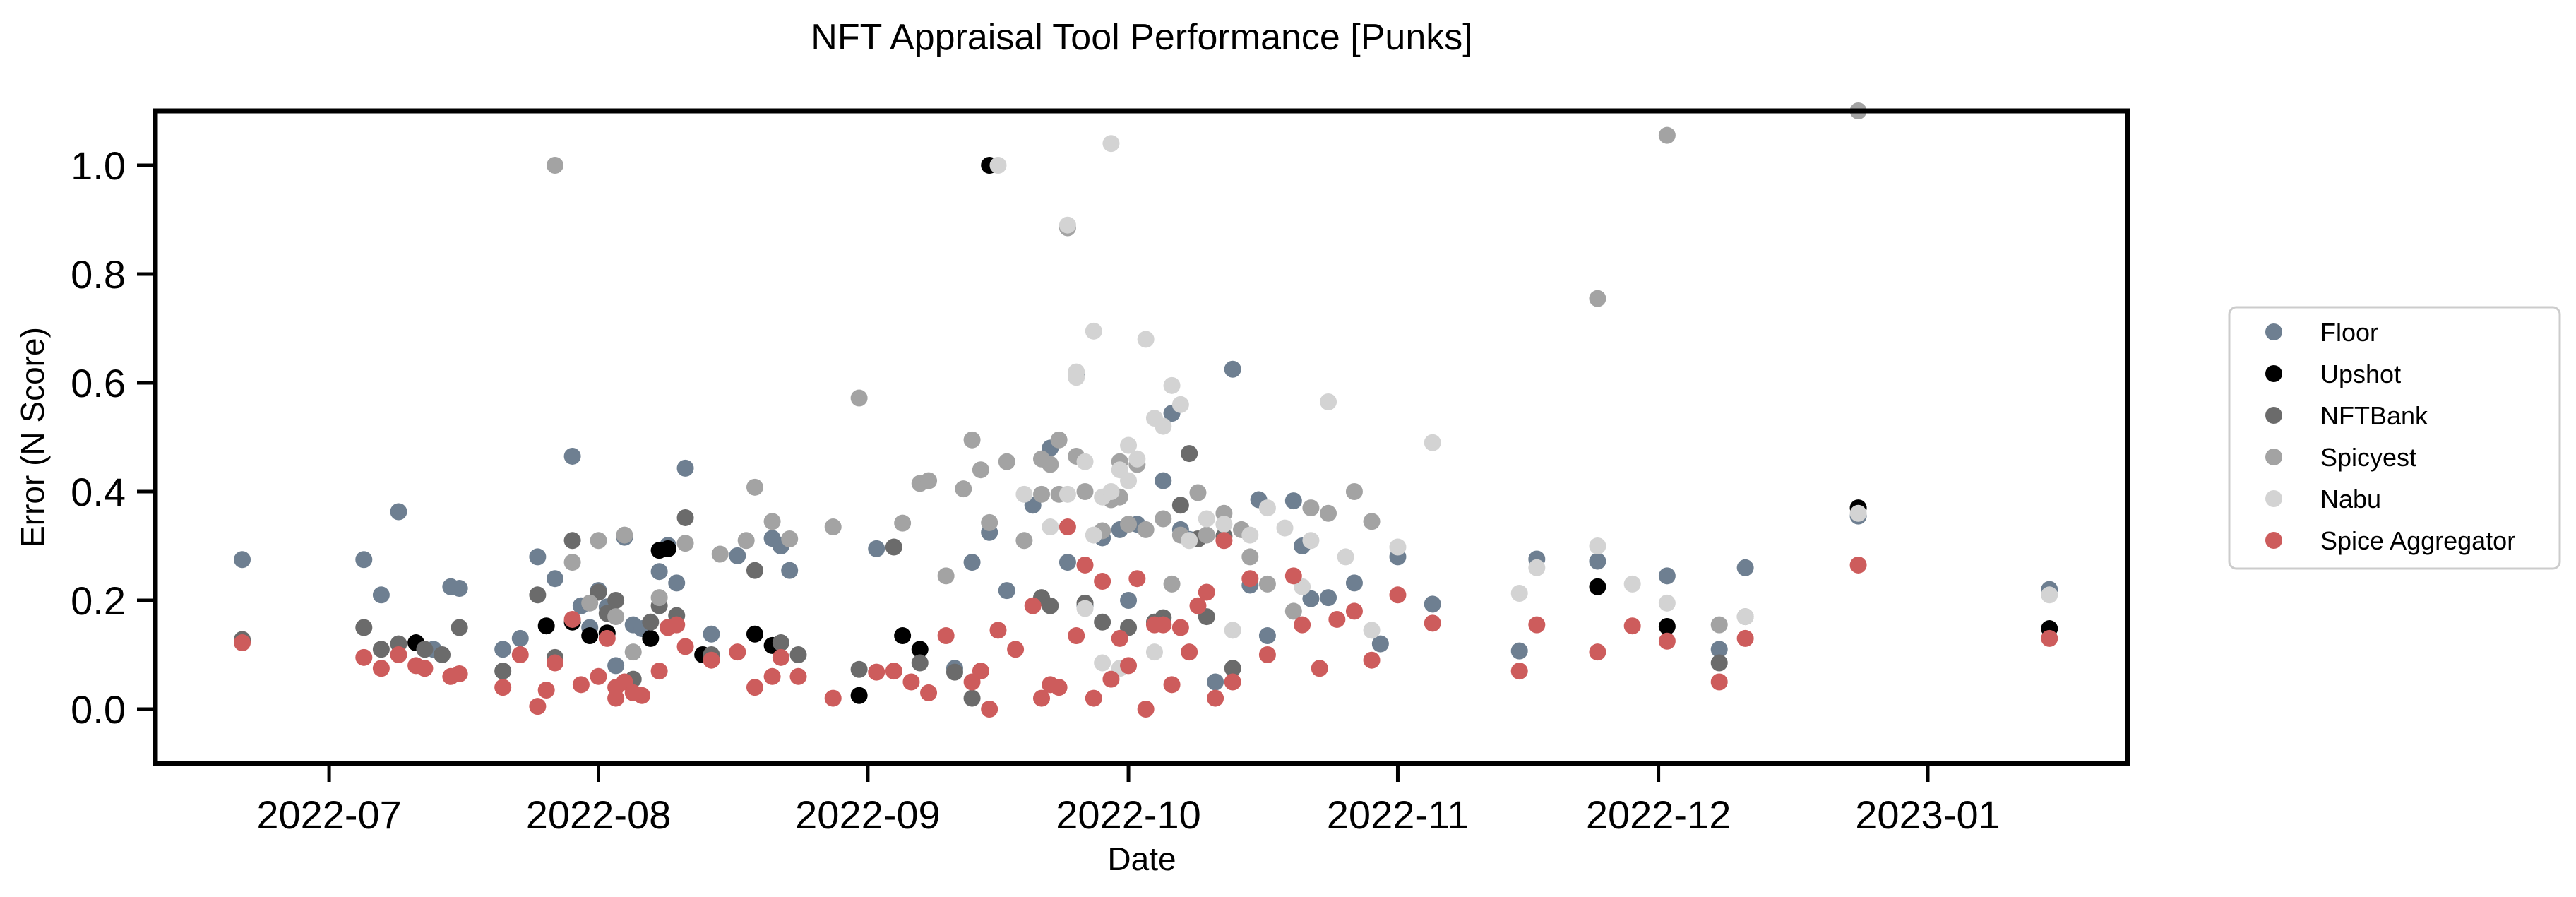 Image resolution: width=2576 pixels, height=897 pixels. What do you see at coordinates (329, 814) in the screenshot?
I see `x-tick-label: 2022-07` at bounding box center [329, 814].